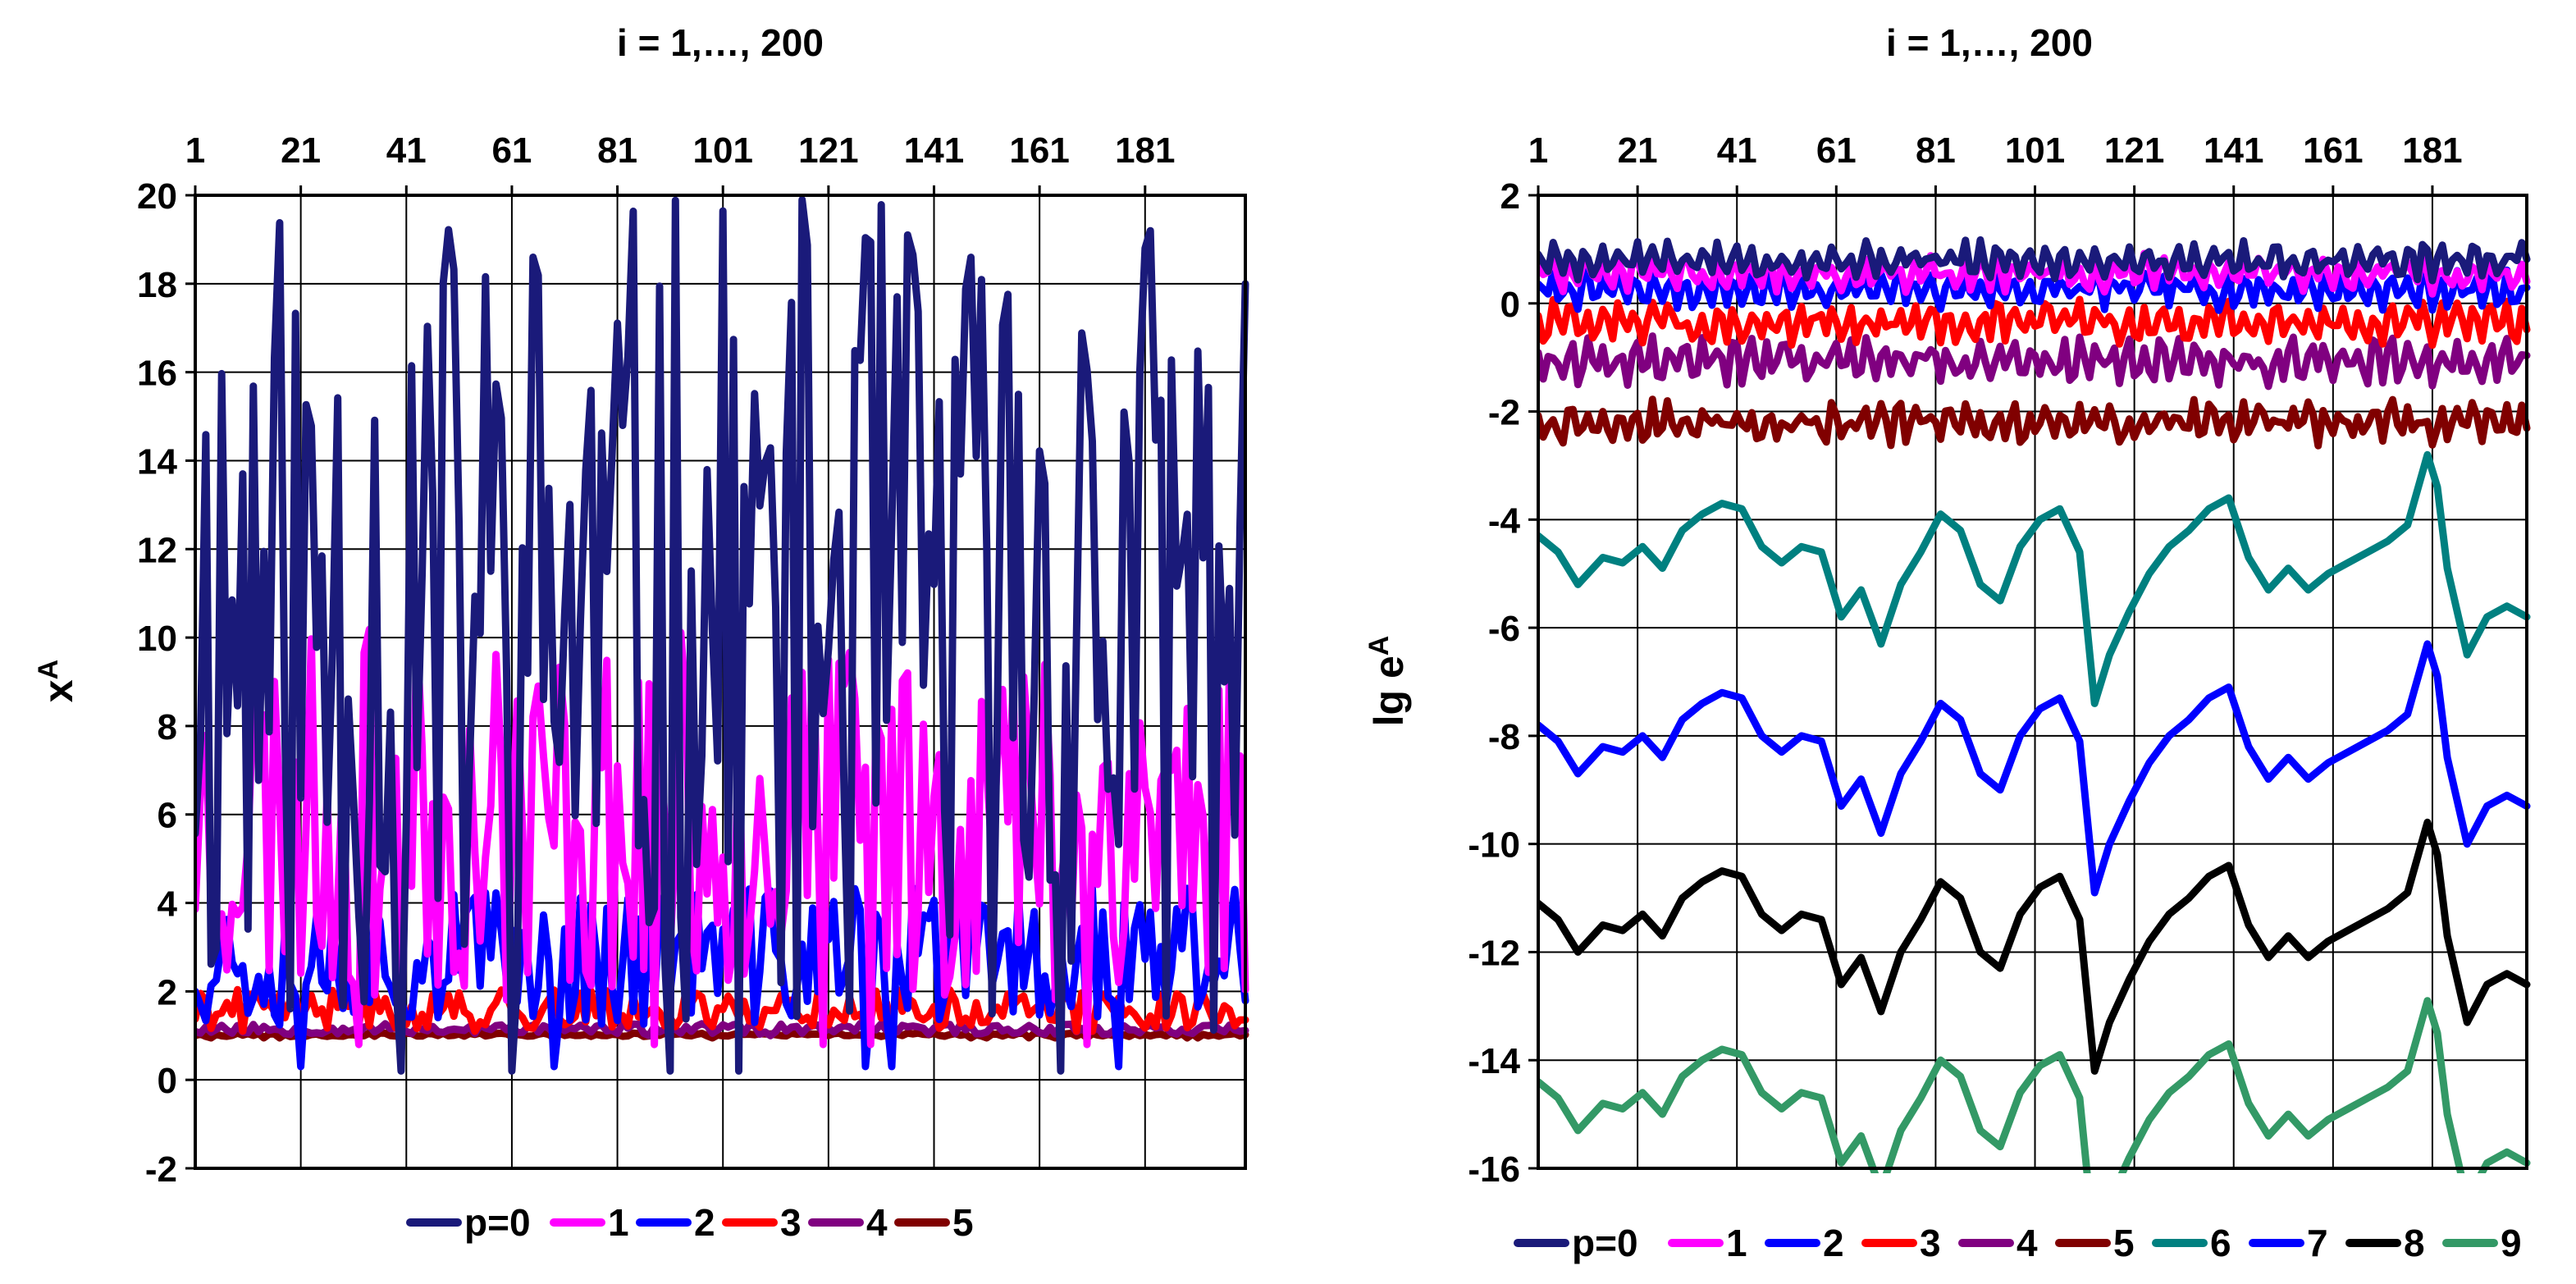 Image resolution: width=2576 pixels, height=1284 pixels. What do you see at coordinates (157, 374) in the screenshot?
I see `y-tick-label: 16` at bounding box center [157, 374].